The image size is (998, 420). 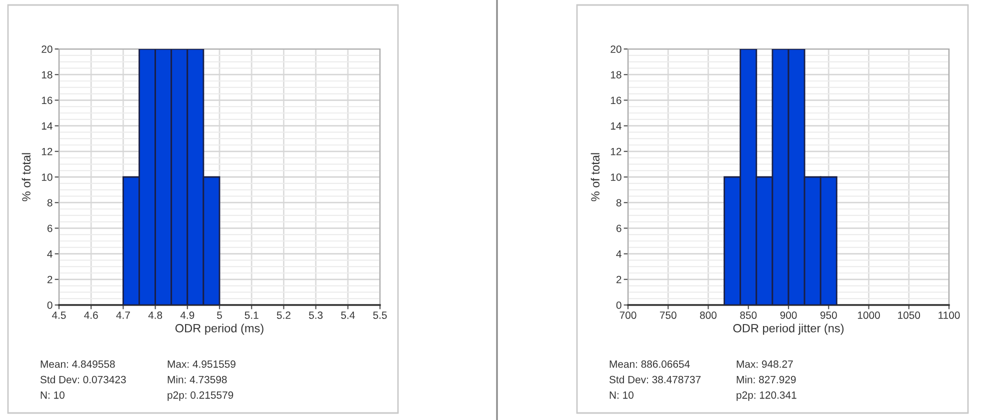 I want to click on text: p2p: 120.341, so click(x=766, y=396).